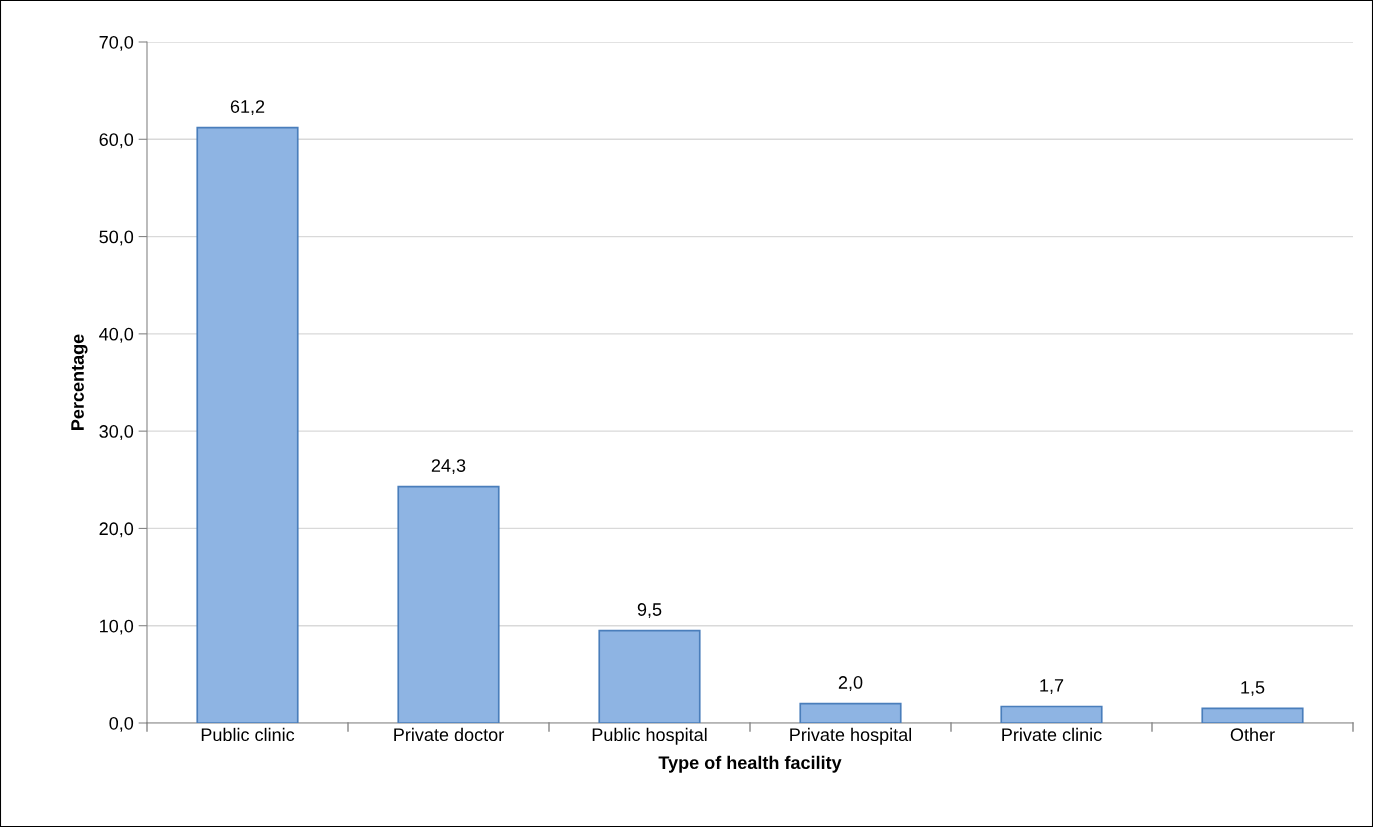 This screenshot has width=1373, height=827. I want to click on y-tick-label: 10,0, so click(117, 627).